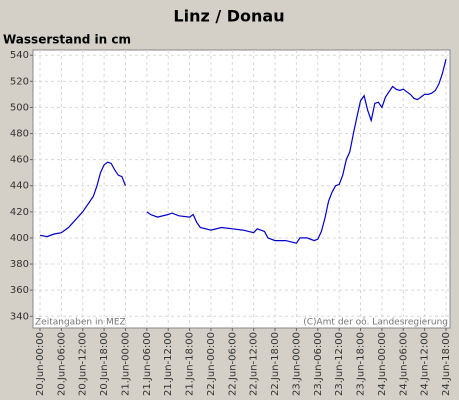 This screenshot has width=459, height=400. Describe the element at coordinates (318, 364) in the screenshot. I see `x-tick-label: 23.Jun-06:00` at that location.